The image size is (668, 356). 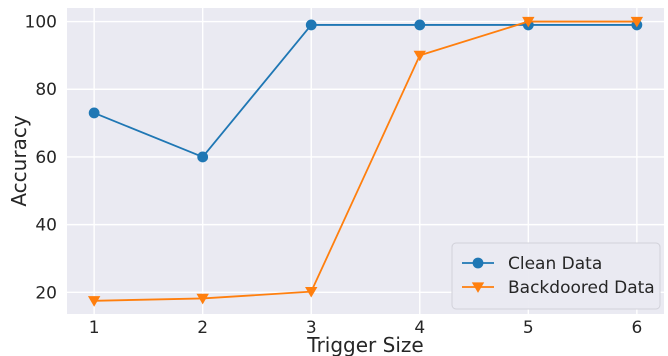 I want to click on y-tick-label-40: 40, so click(x=46, y=226).